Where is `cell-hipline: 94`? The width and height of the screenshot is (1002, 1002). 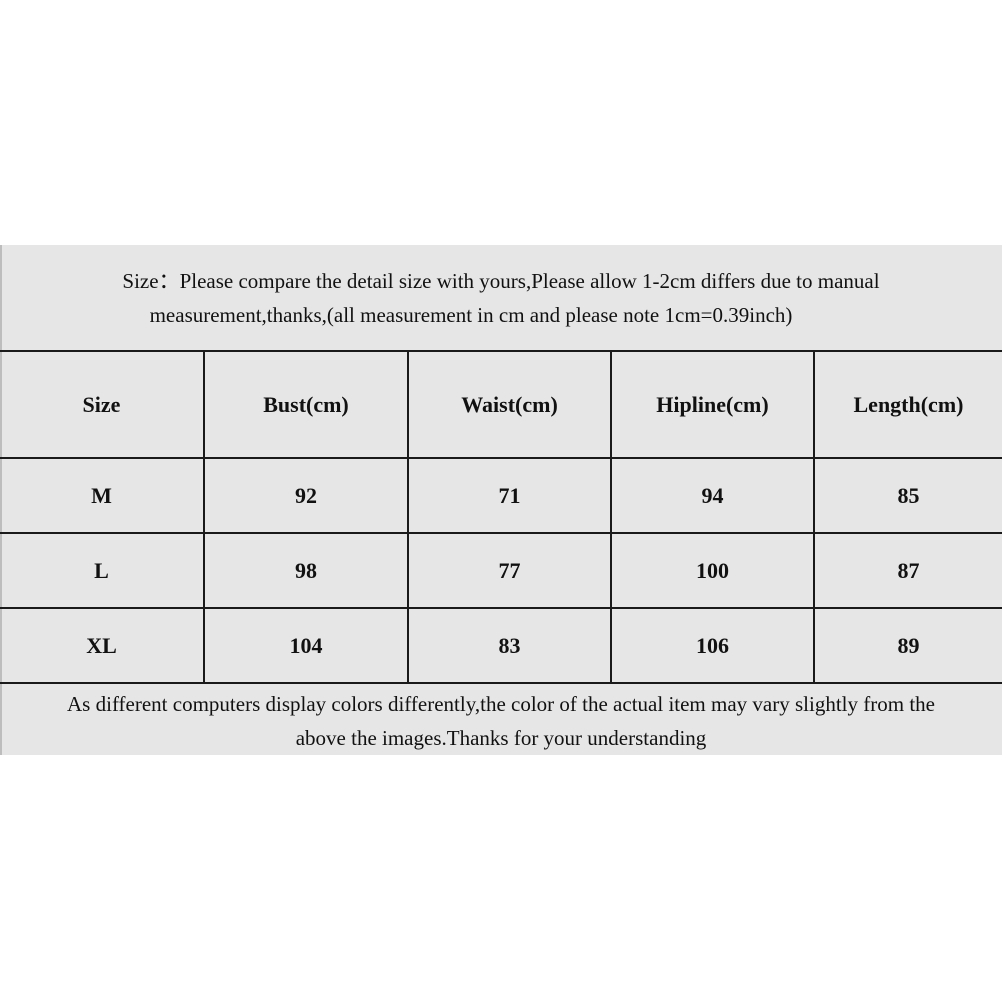 cell-hipline: 94 is located at coordinates (712, 495).